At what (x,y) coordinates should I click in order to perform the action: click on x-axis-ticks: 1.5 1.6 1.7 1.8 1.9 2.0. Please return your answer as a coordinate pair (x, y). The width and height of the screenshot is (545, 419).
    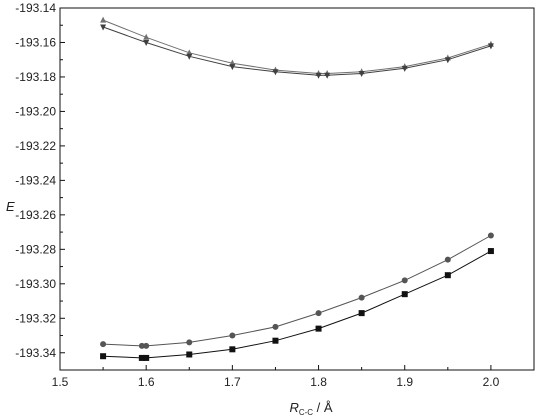
    Looking at the image, I should click on (293, 377).